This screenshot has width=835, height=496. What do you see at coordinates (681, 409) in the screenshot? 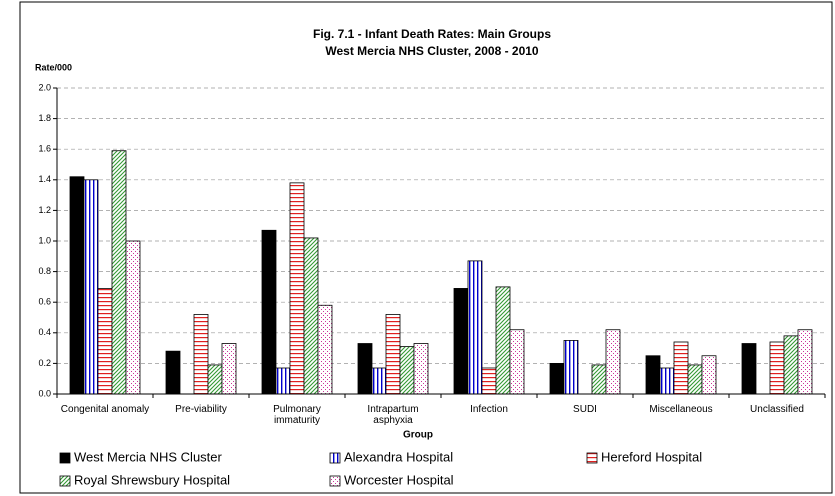
I see `x-tick-label: Miscellaneous` at bounding box center [681, 409].